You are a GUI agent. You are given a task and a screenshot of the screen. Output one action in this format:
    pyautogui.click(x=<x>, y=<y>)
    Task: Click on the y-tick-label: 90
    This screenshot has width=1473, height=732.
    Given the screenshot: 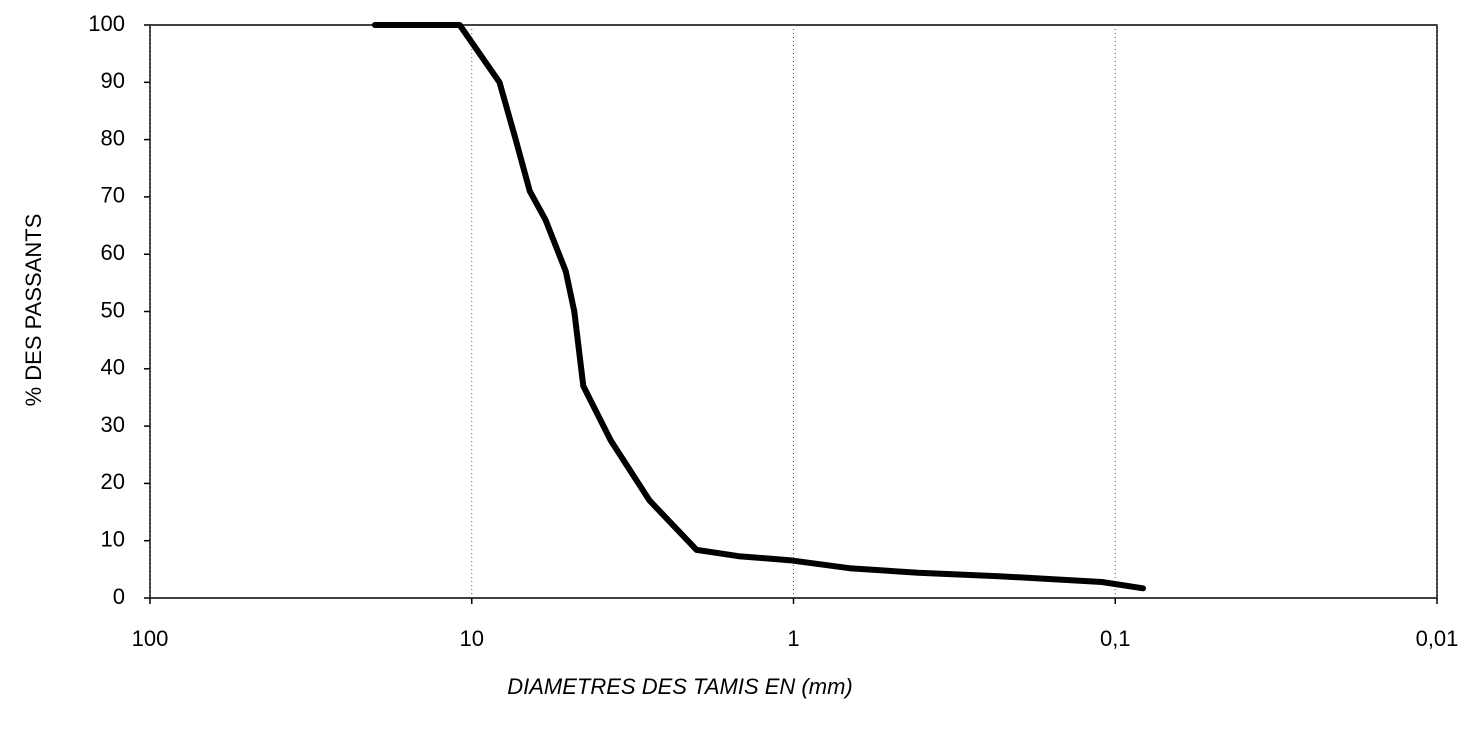 What is the action you would take?
    pyautogui.click(x=113, y=80)
    